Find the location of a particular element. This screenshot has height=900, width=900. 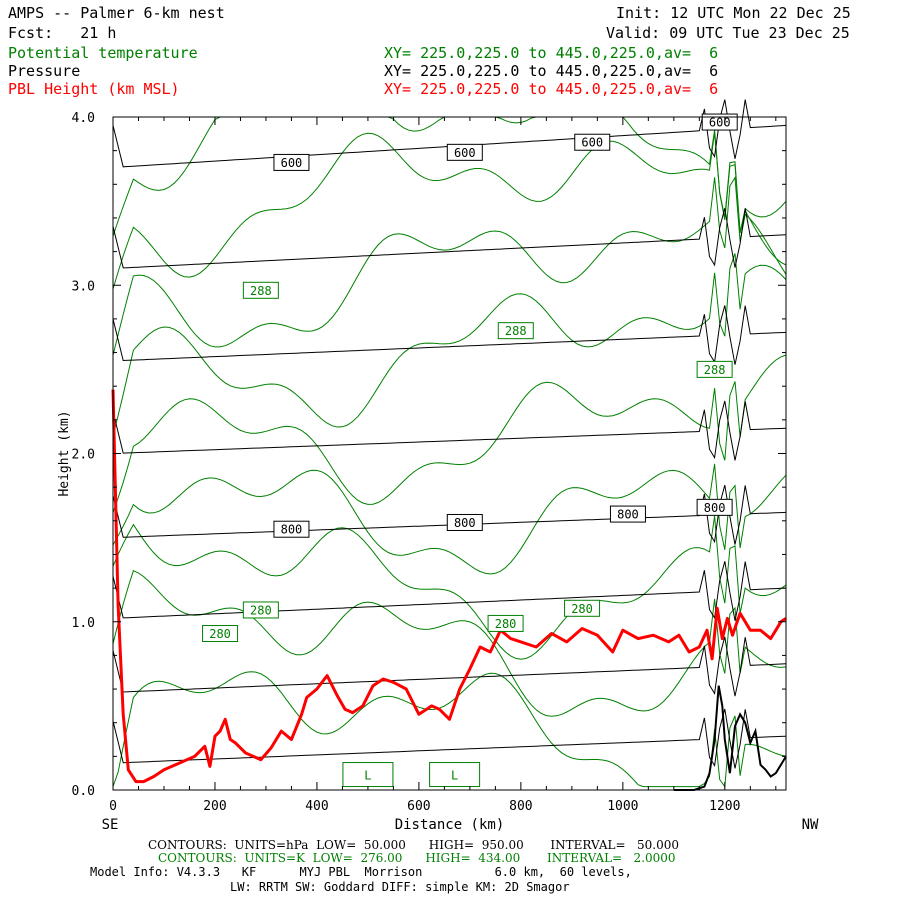

chart-title: AMPS -- Palmer 6-km nest is located at coordinates (116, 13).